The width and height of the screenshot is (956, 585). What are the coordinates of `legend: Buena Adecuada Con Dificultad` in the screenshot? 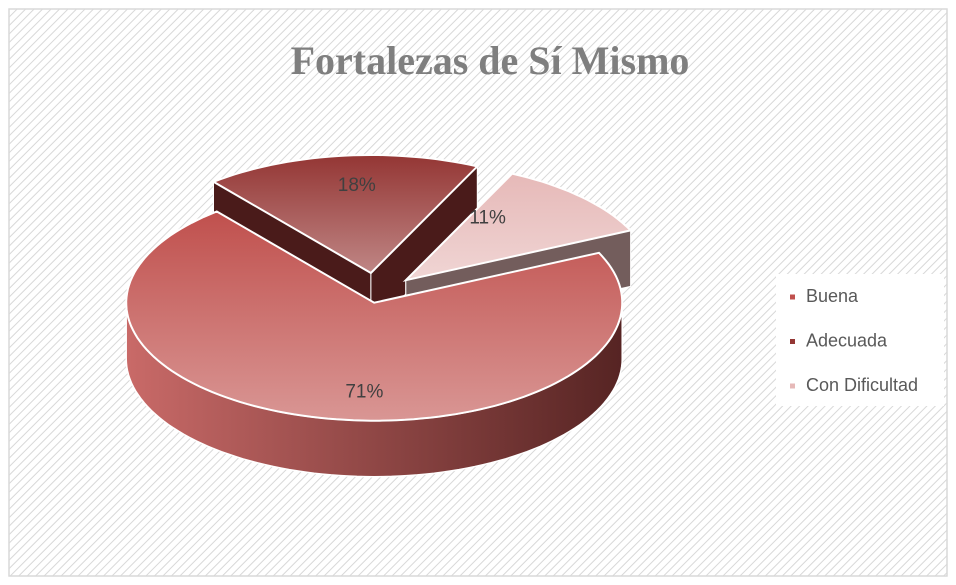 It's located at (854, 340).